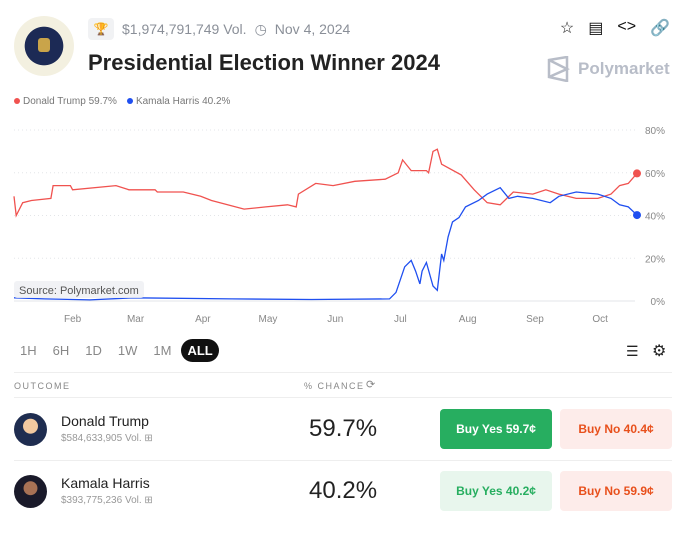 This screenshot has height=534, width=696. I want to click on source-badge, so click(79, 289).